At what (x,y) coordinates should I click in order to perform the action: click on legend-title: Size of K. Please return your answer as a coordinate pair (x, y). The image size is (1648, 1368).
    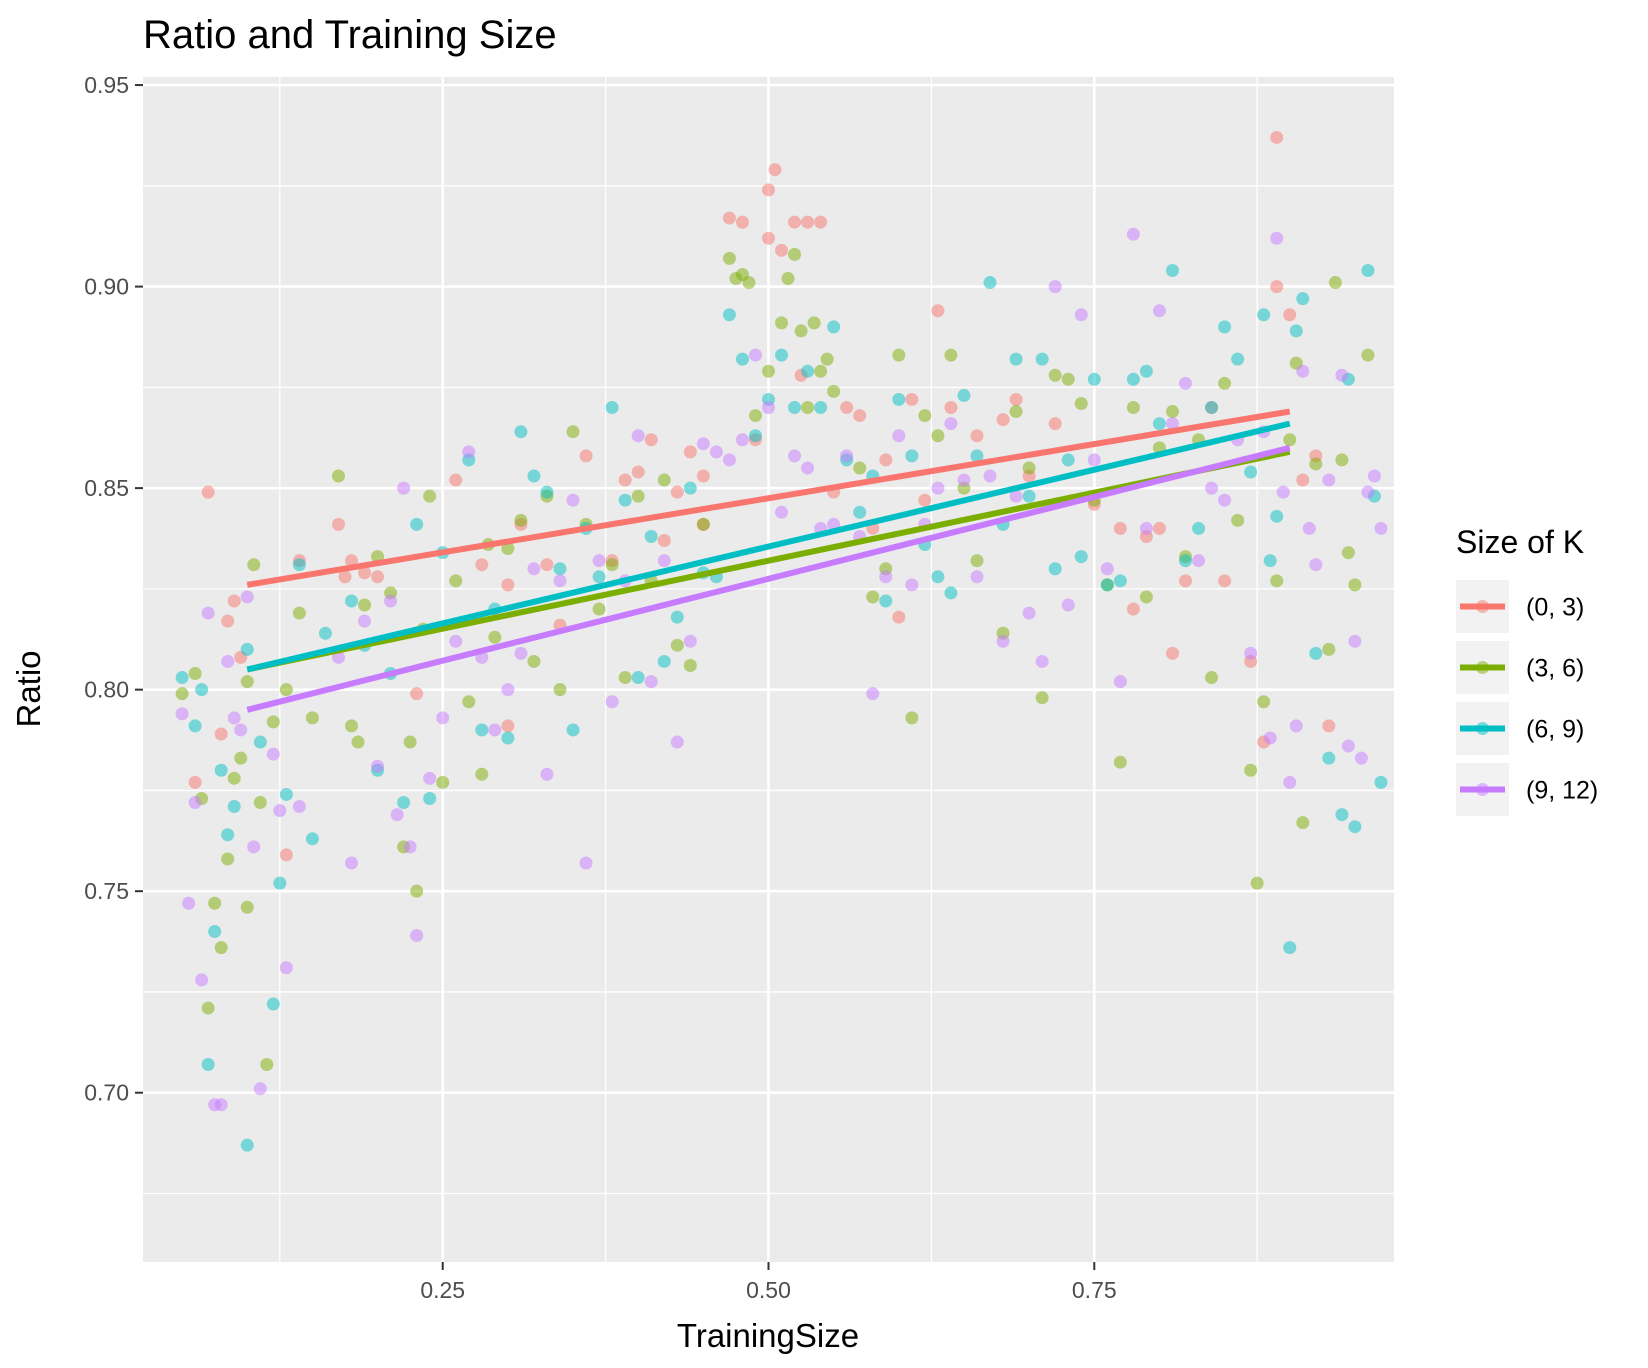
    Looking at the image, I should click on (1520, 542).